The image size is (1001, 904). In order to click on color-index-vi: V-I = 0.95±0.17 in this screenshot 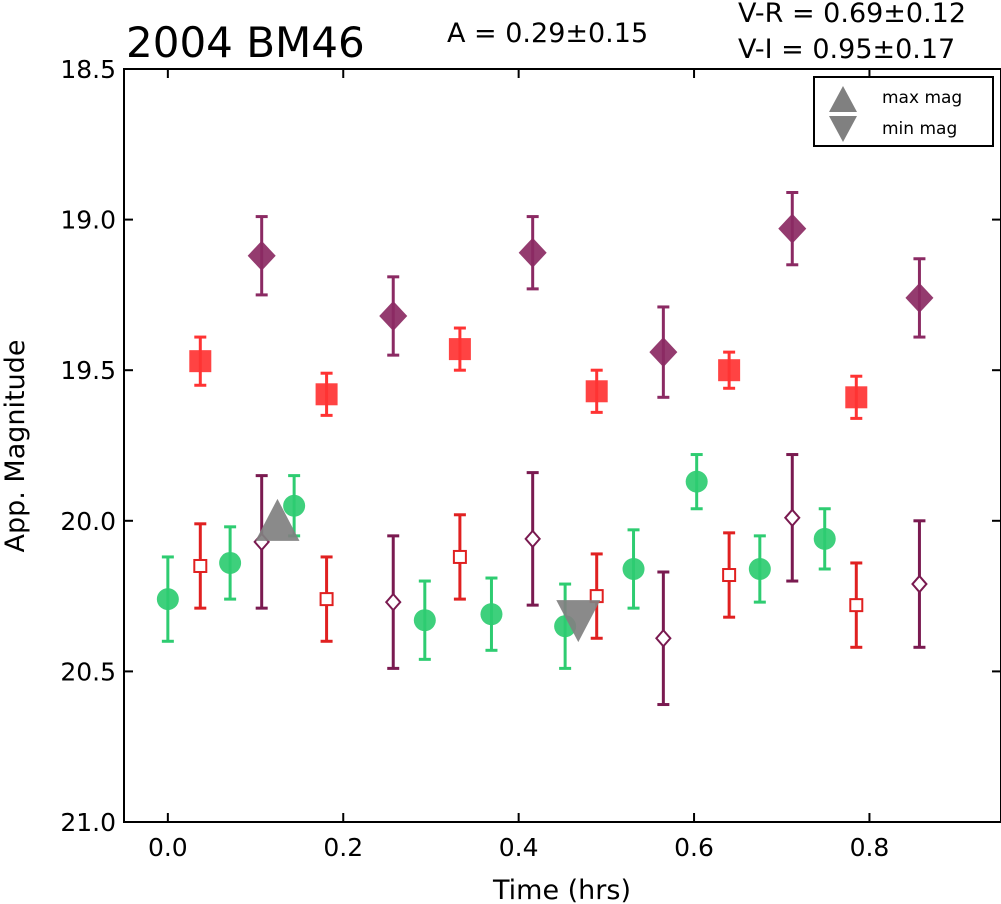, I will do `click(846, 49)`.